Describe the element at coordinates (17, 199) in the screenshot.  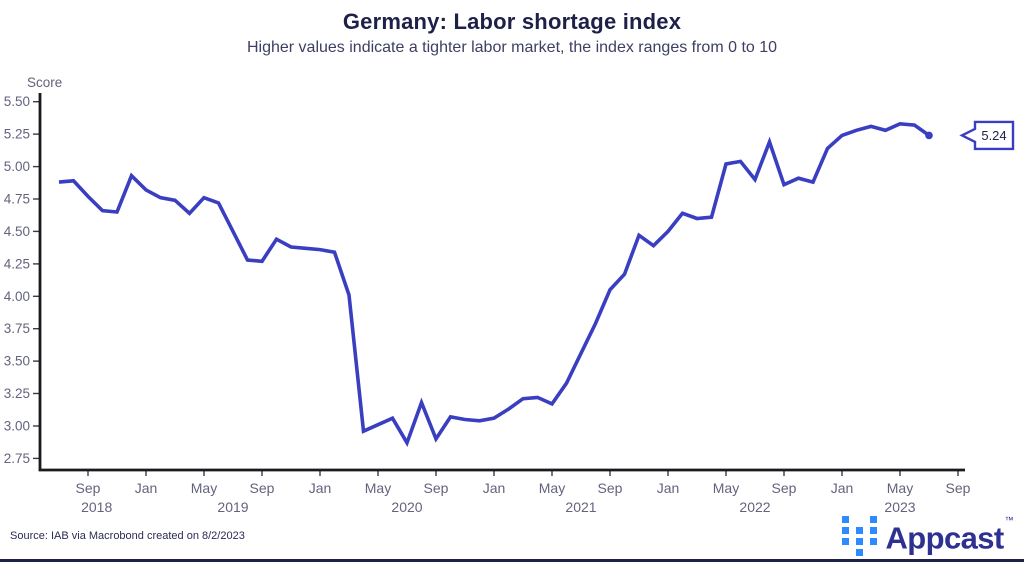
I see `y-tick-label: 4.75` at that location.